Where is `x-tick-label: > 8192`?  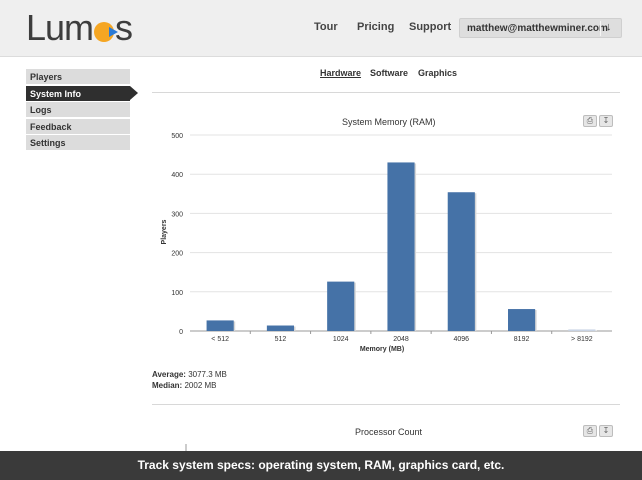
x-tick-label: > 8192 is located at coordinates (582, 339).